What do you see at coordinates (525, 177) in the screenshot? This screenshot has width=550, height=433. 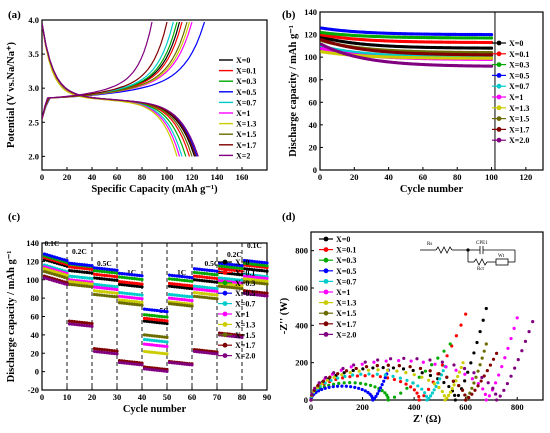 I see `x-tick-label: 120` at bounding box center [525, 177].